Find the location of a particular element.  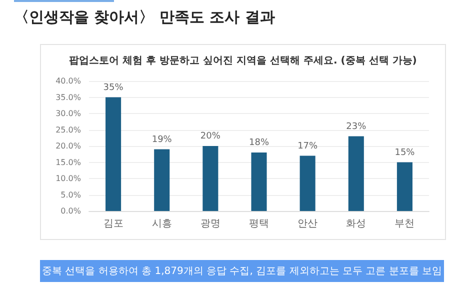

text: 중복 선택을 허용하여 총 1,879개의 응답 수집, 김포를 제외하고는 모두 고른 분포를 보임 is located at coordinates (242, 271).